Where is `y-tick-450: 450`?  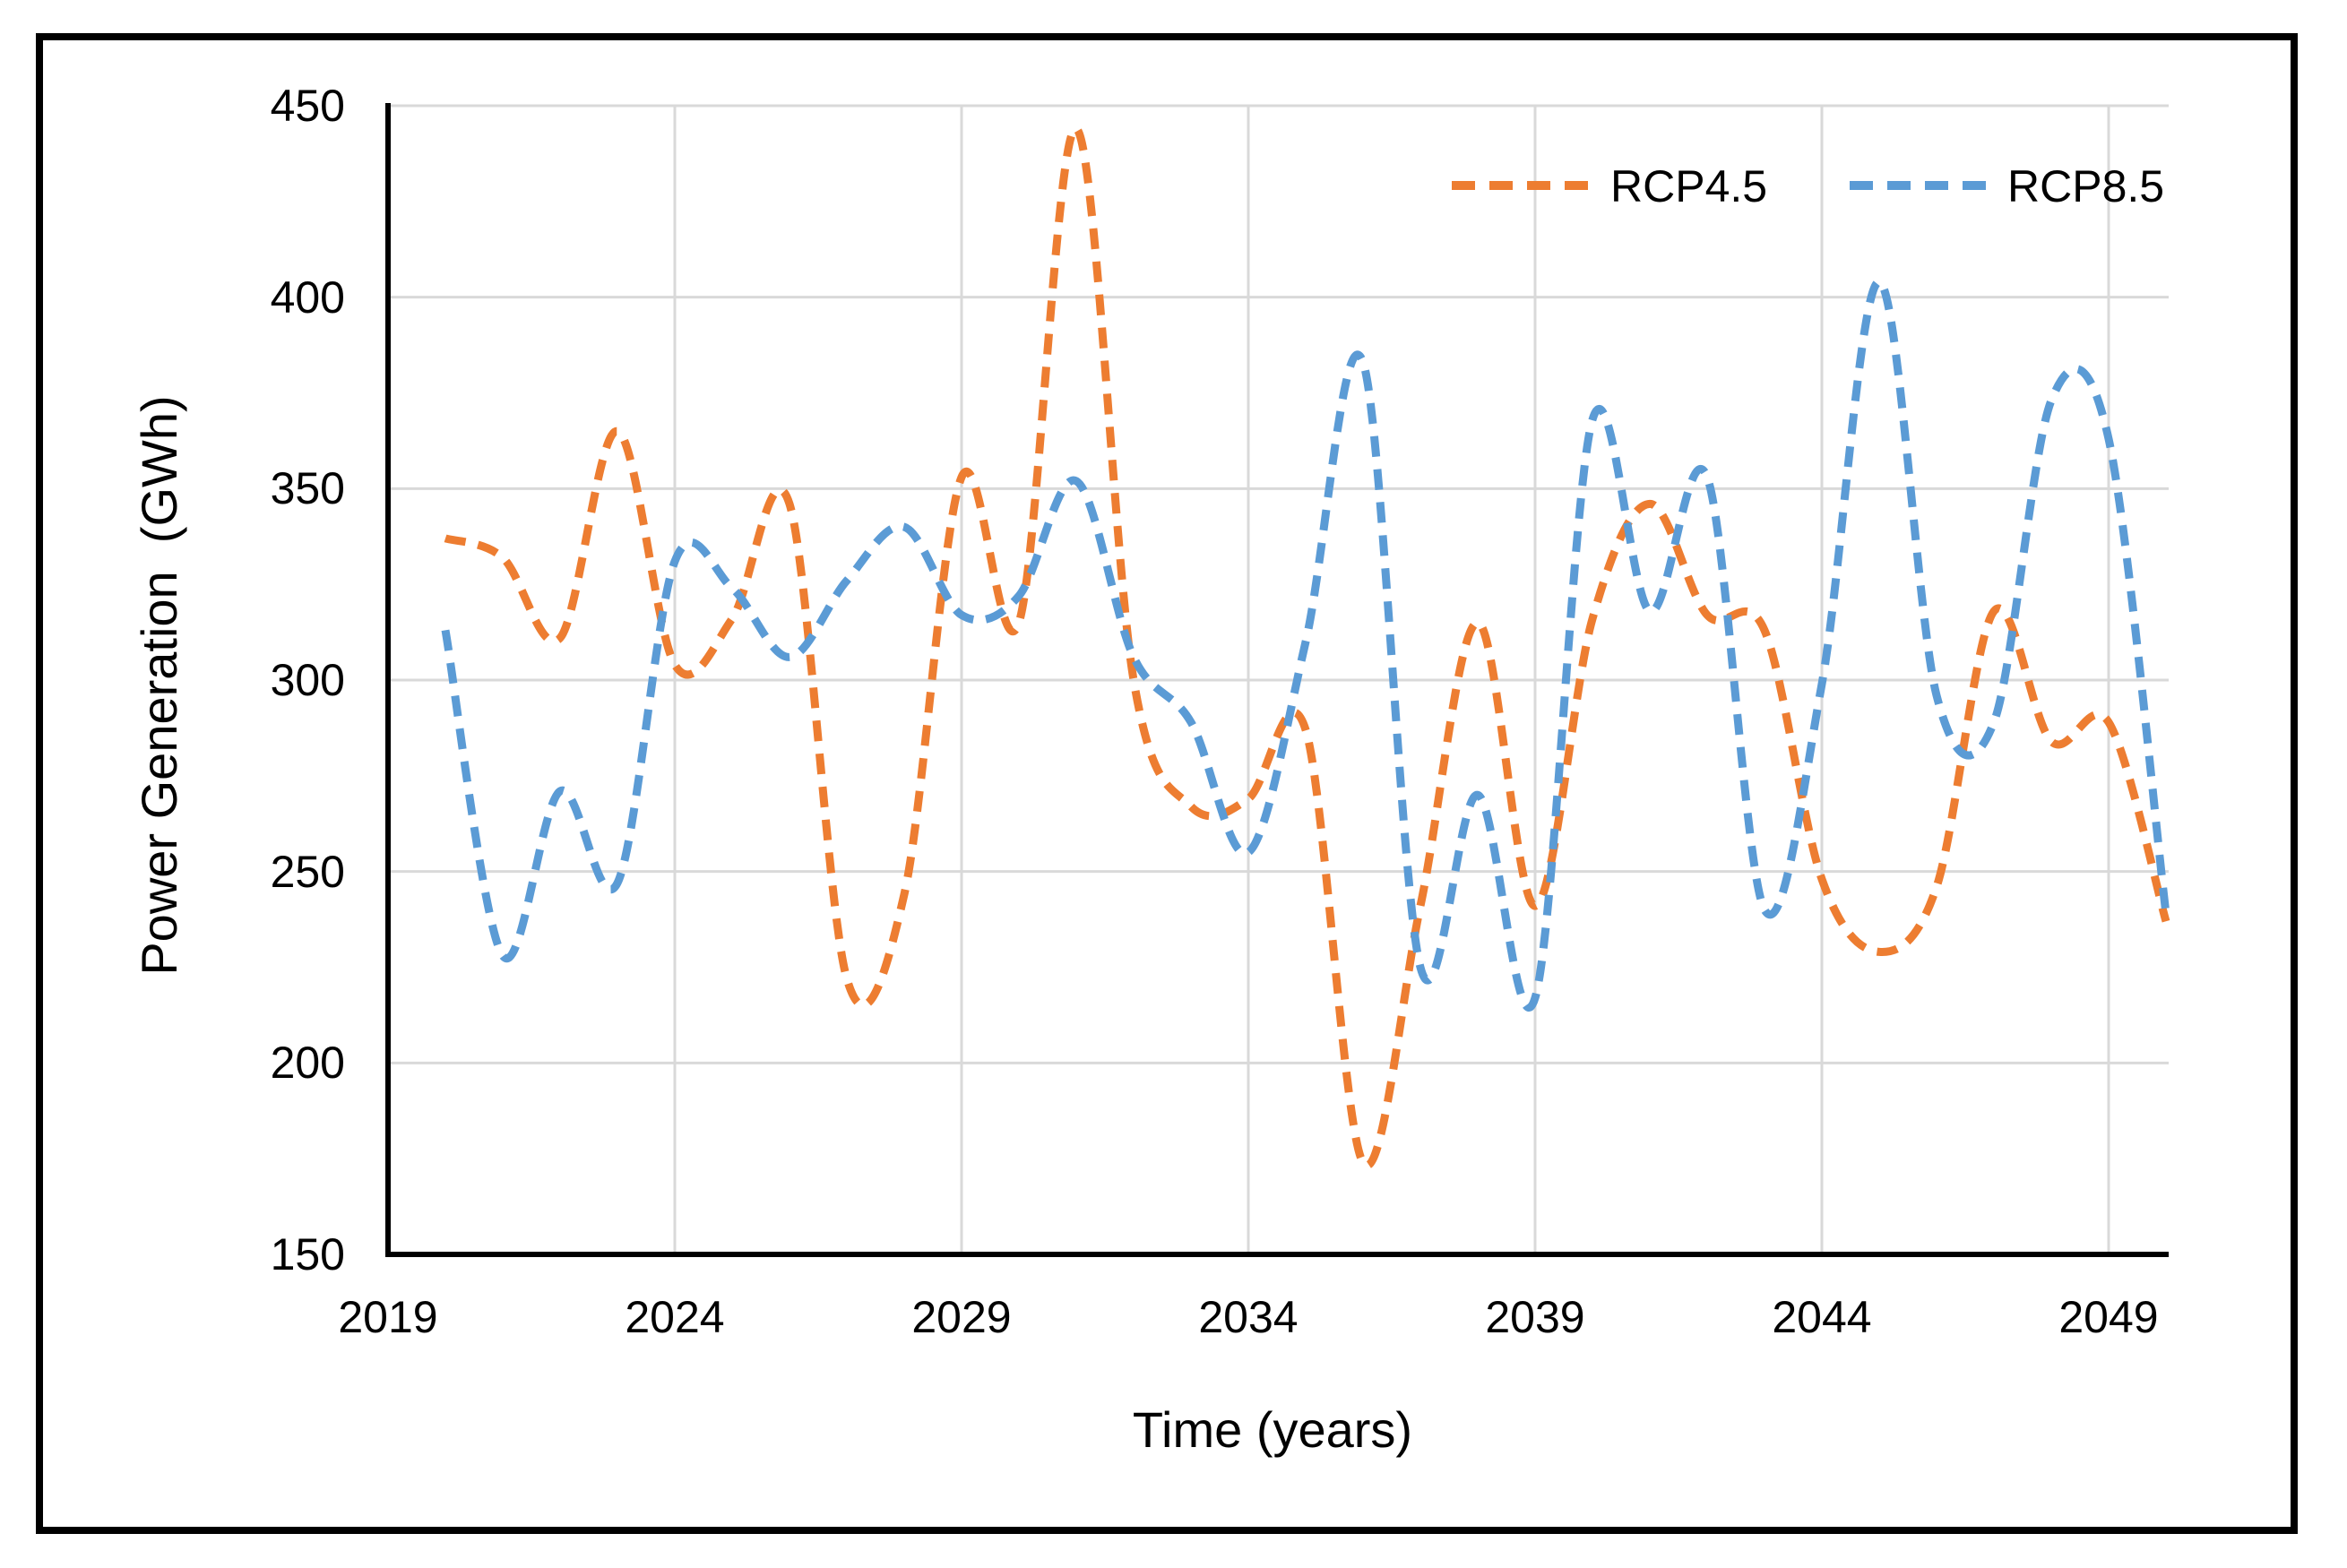 y-tick-450: 450 is located at coordinates (308, 106).